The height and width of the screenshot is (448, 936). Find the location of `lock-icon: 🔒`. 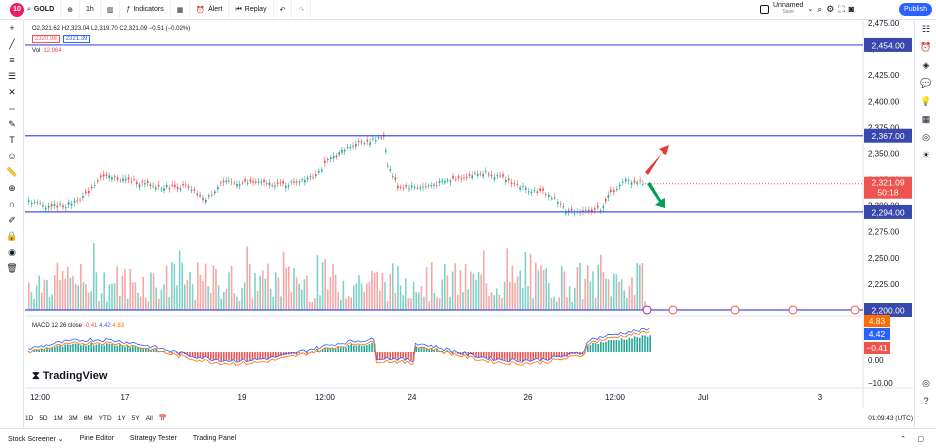

lock-icon: 🔒 is located at coordinates (12, 235).